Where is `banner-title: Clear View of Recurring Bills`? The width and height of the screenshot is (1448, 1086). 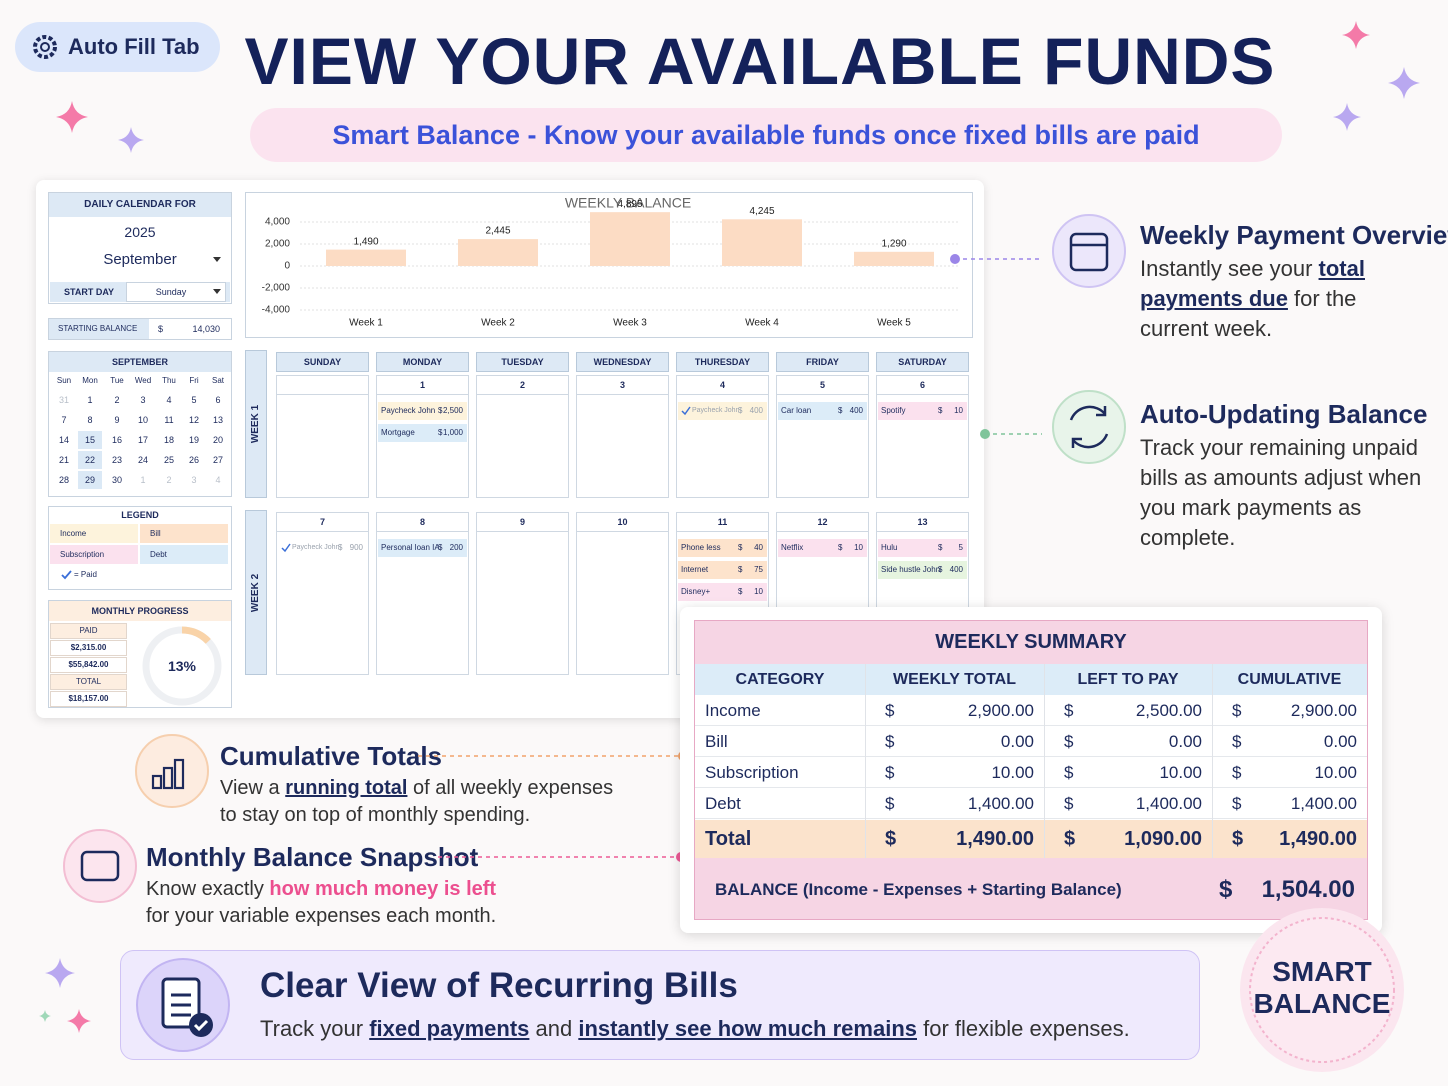 banner-title: Clear View of Recurring Bills is located at coordinates (499, 985).